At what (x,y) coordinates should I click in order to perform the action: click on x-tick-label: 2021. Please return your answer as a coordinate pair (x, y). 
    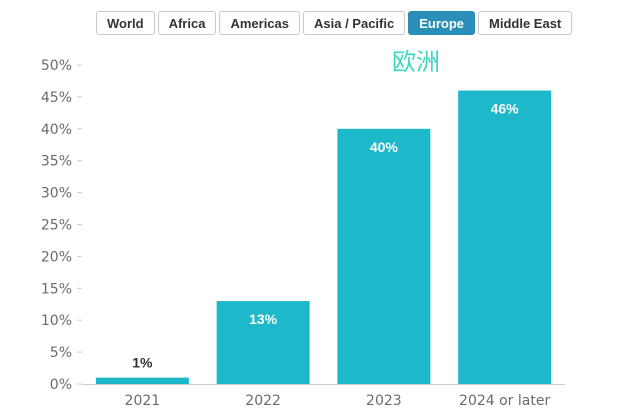
    Looking at the image, I should click on (143, 401).